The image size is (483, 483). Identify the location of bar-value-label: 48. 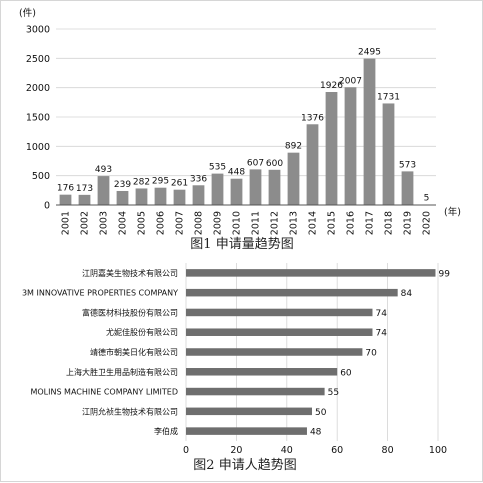
(316, 433).